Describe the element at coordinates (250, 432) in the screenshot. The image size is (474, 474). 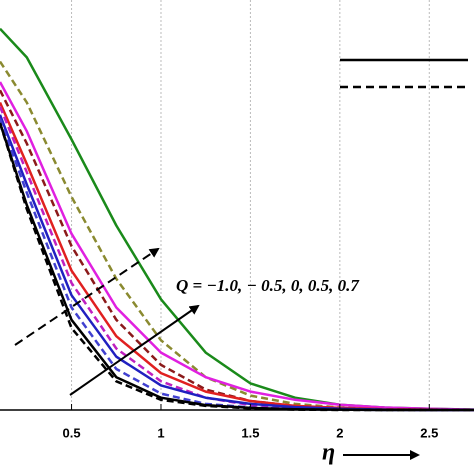
I see `x-tick-label: 1.5` at that location.